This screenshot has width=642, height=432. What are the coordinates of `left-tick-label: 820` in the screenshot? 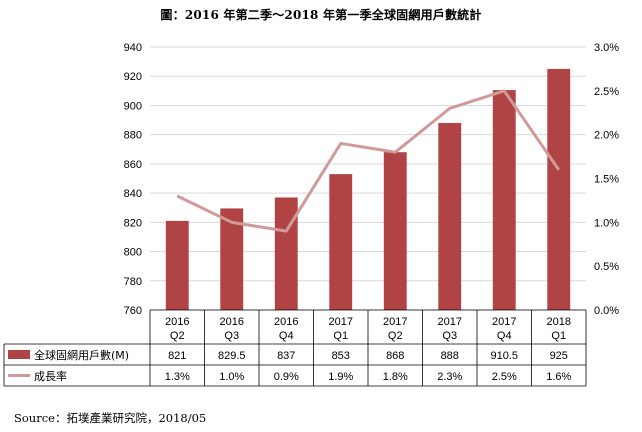 It's located at (133, 223).